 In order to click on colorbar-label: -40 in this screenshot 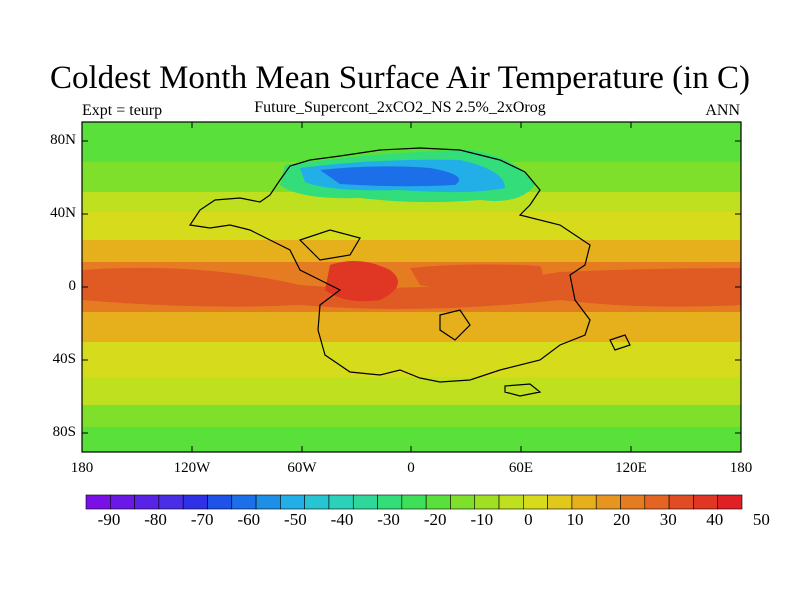, I will do `click(342, 519)`.